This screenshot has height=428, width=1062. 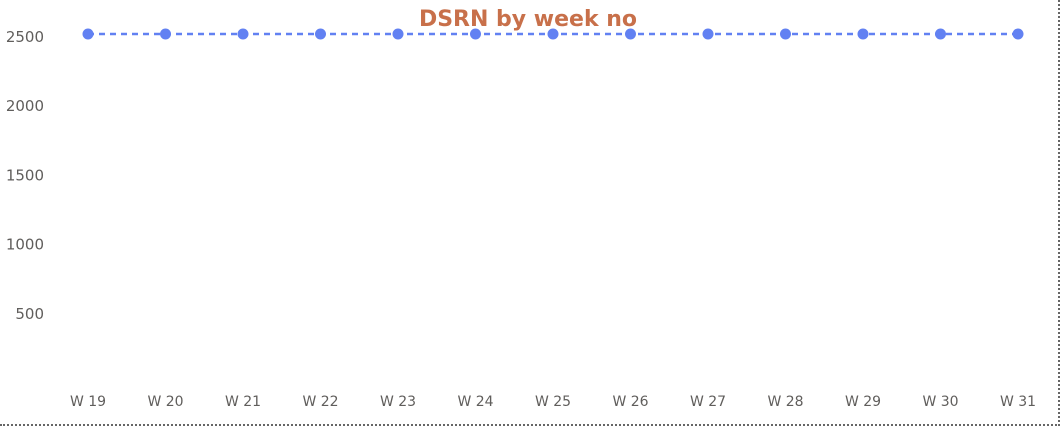 What do you see at coordinates (243, 402) in the screenshot?
I see `x-tick-label: W 21` at bounding box center [243, 402].